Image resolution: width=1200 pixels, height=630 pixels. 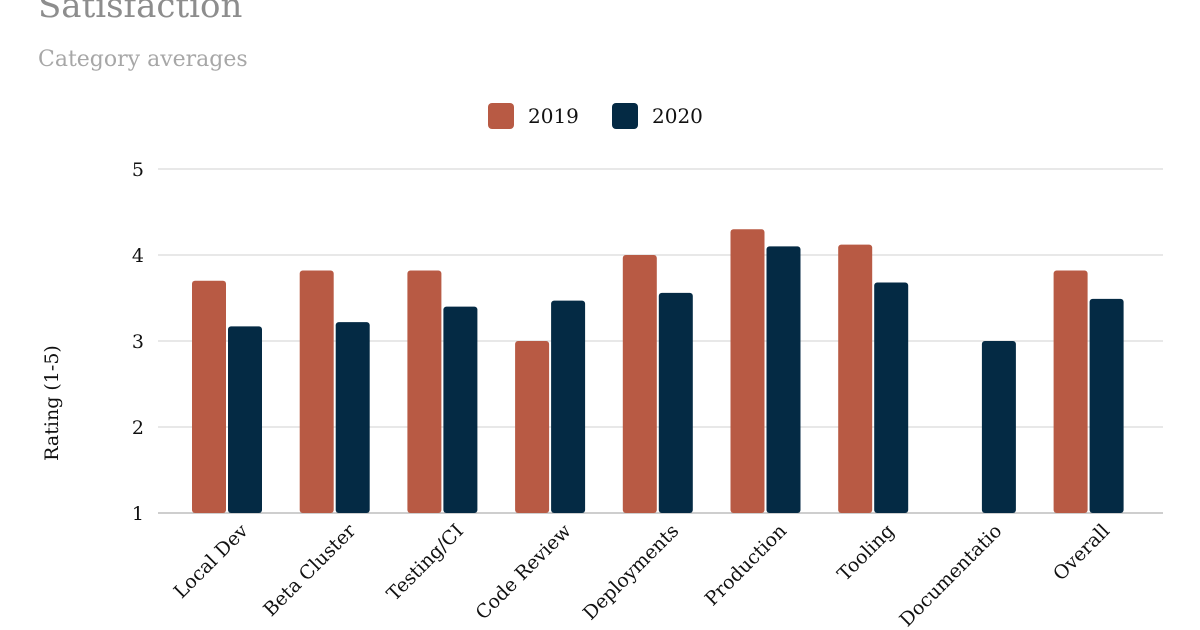 I want to click on x-tick-label: Tooling, so click(x=866, y=553).